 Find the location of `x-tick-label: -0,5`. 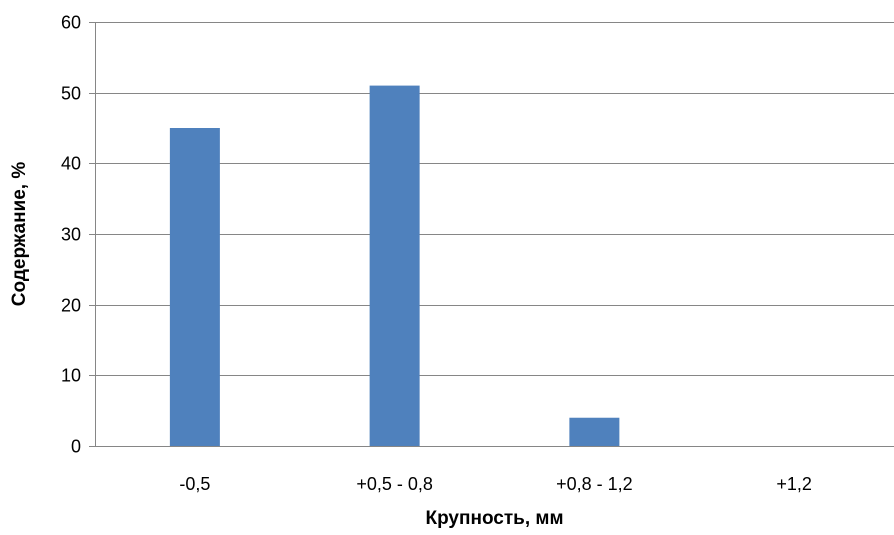

x-tick-label: -0,5 is located at coordinates (194, 484).